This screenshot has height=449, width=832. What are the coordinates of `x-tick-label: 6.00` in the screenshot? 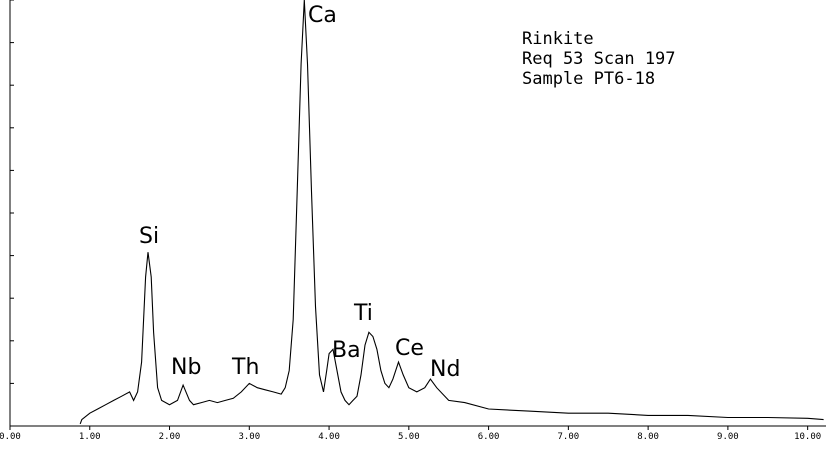 It's located at (489, 437).